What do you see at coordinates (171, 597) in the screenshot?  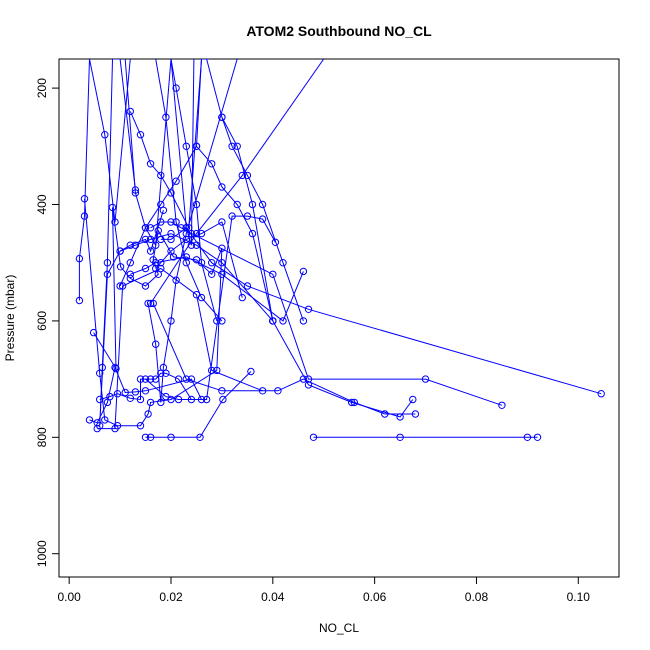 I see `x-tick-label: 0.02` at bounding box center [171, 597].